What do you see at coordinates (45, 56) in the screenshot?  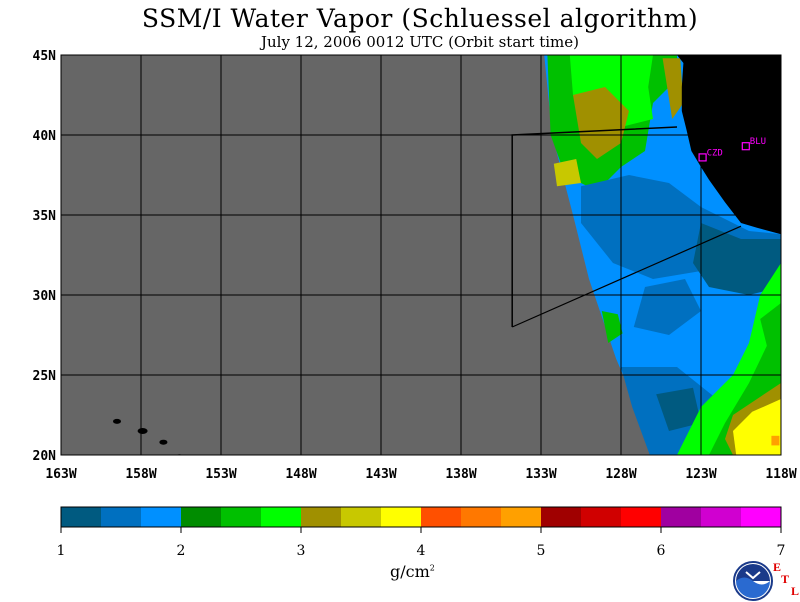 I see `y-tick-label: 45N` at bounding box center [45, 56].